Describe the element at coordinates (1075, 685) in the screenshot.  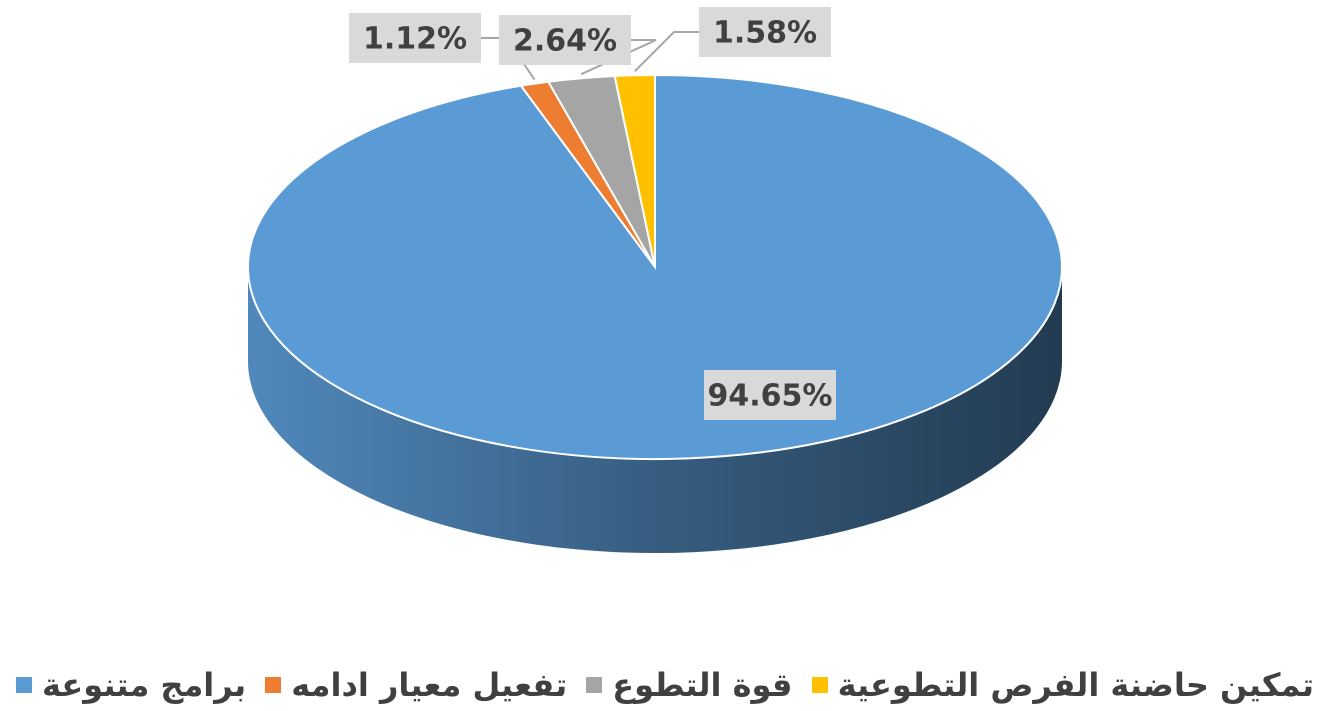
I see `legend-label: تمكين حاضنة الفرص التطوعية` at that location.